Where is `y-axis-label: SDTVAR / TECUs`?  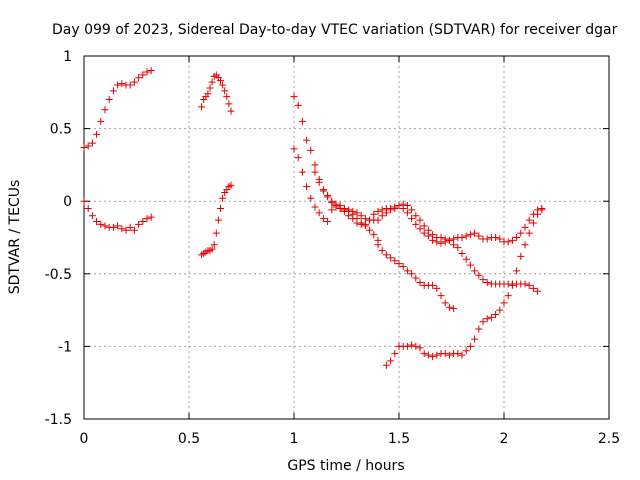 y-axis-label: SDTVAR / TECUs is located at coordinates (15, 237).